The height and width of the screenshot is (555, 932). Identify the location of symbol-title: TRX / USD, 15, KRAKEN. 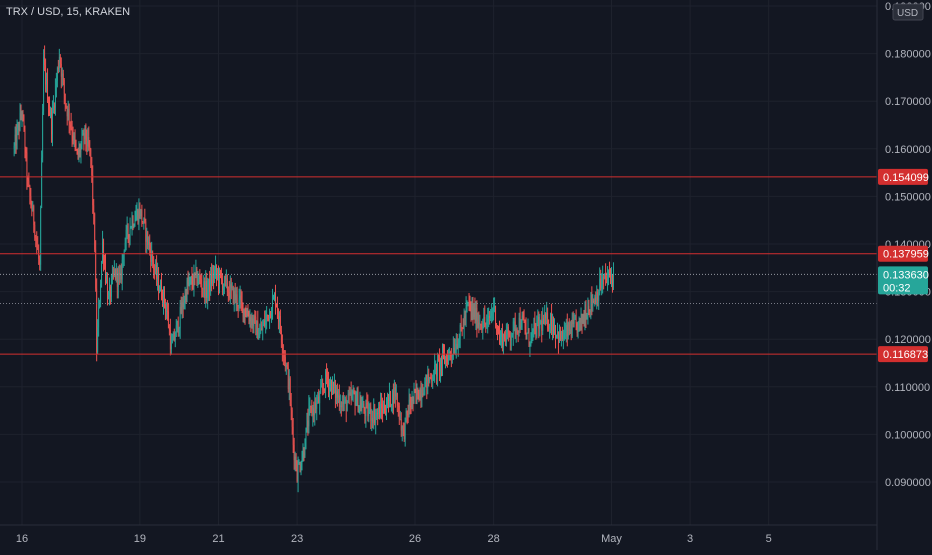
(68, 12).